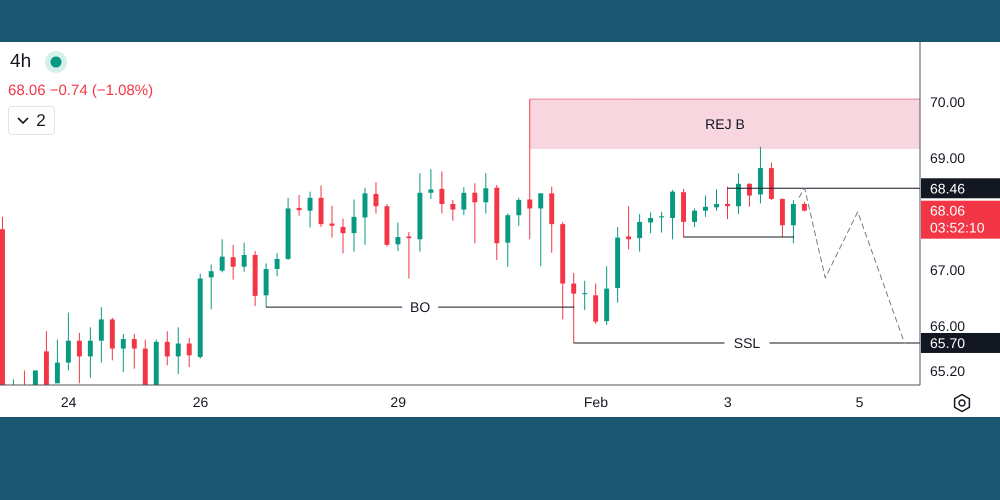 This screenshot has width=1000, height=500. I want to click on text: 4h, so click(21, 62).